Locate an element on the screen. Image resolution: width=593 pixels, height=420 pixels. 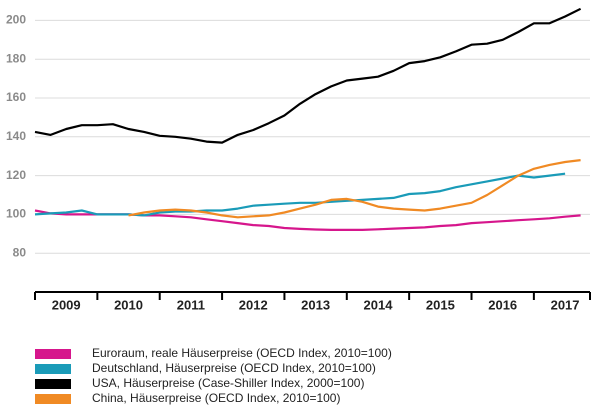
y-tick-label: 120 is located at coordinates (16, 175).